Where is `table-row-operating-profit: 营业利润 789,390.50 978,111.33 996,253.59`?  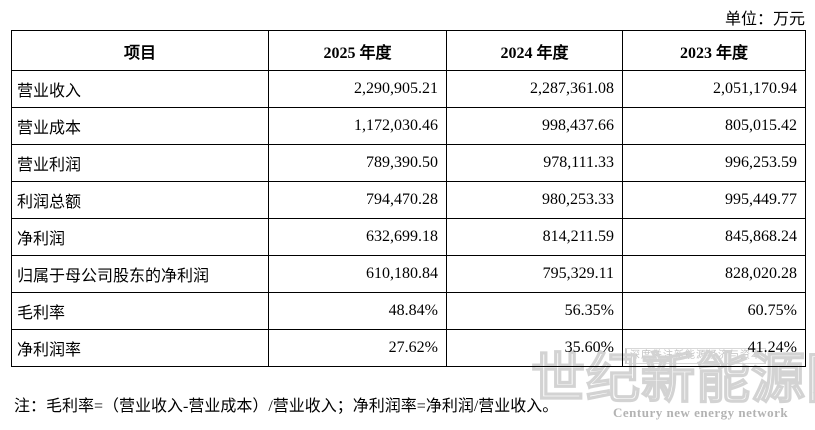
table-row-operating-profit: 营业利润 789,390.50 978,111.33 996,253.59 is located at coordinates (408, 163).